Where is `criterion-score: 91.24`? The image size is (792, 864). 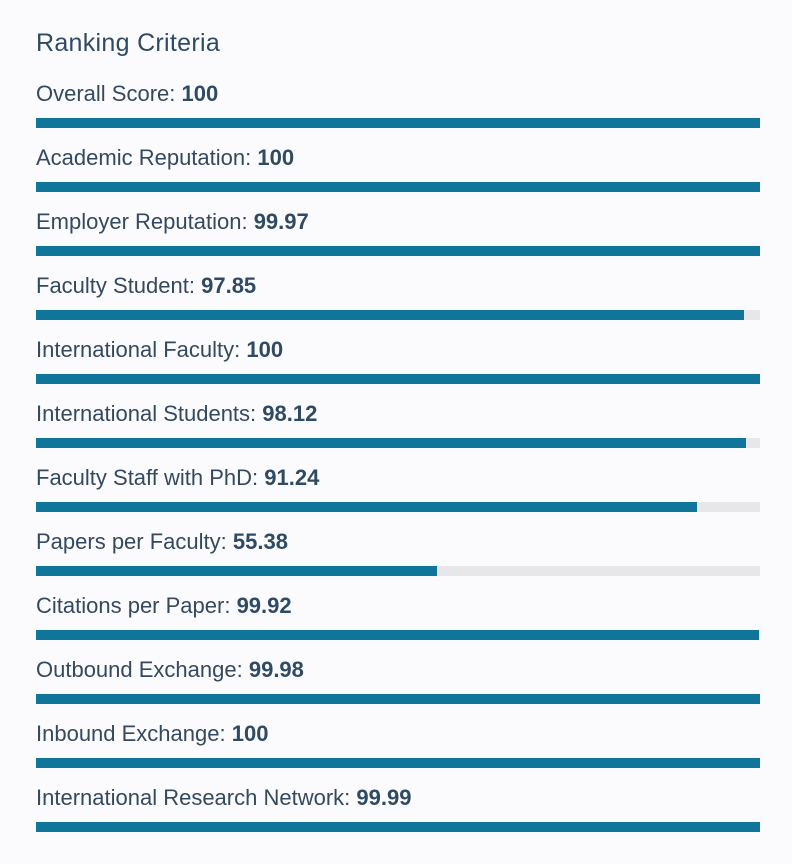
criterion-score: 91.24 is located at coordinates (292, 477).